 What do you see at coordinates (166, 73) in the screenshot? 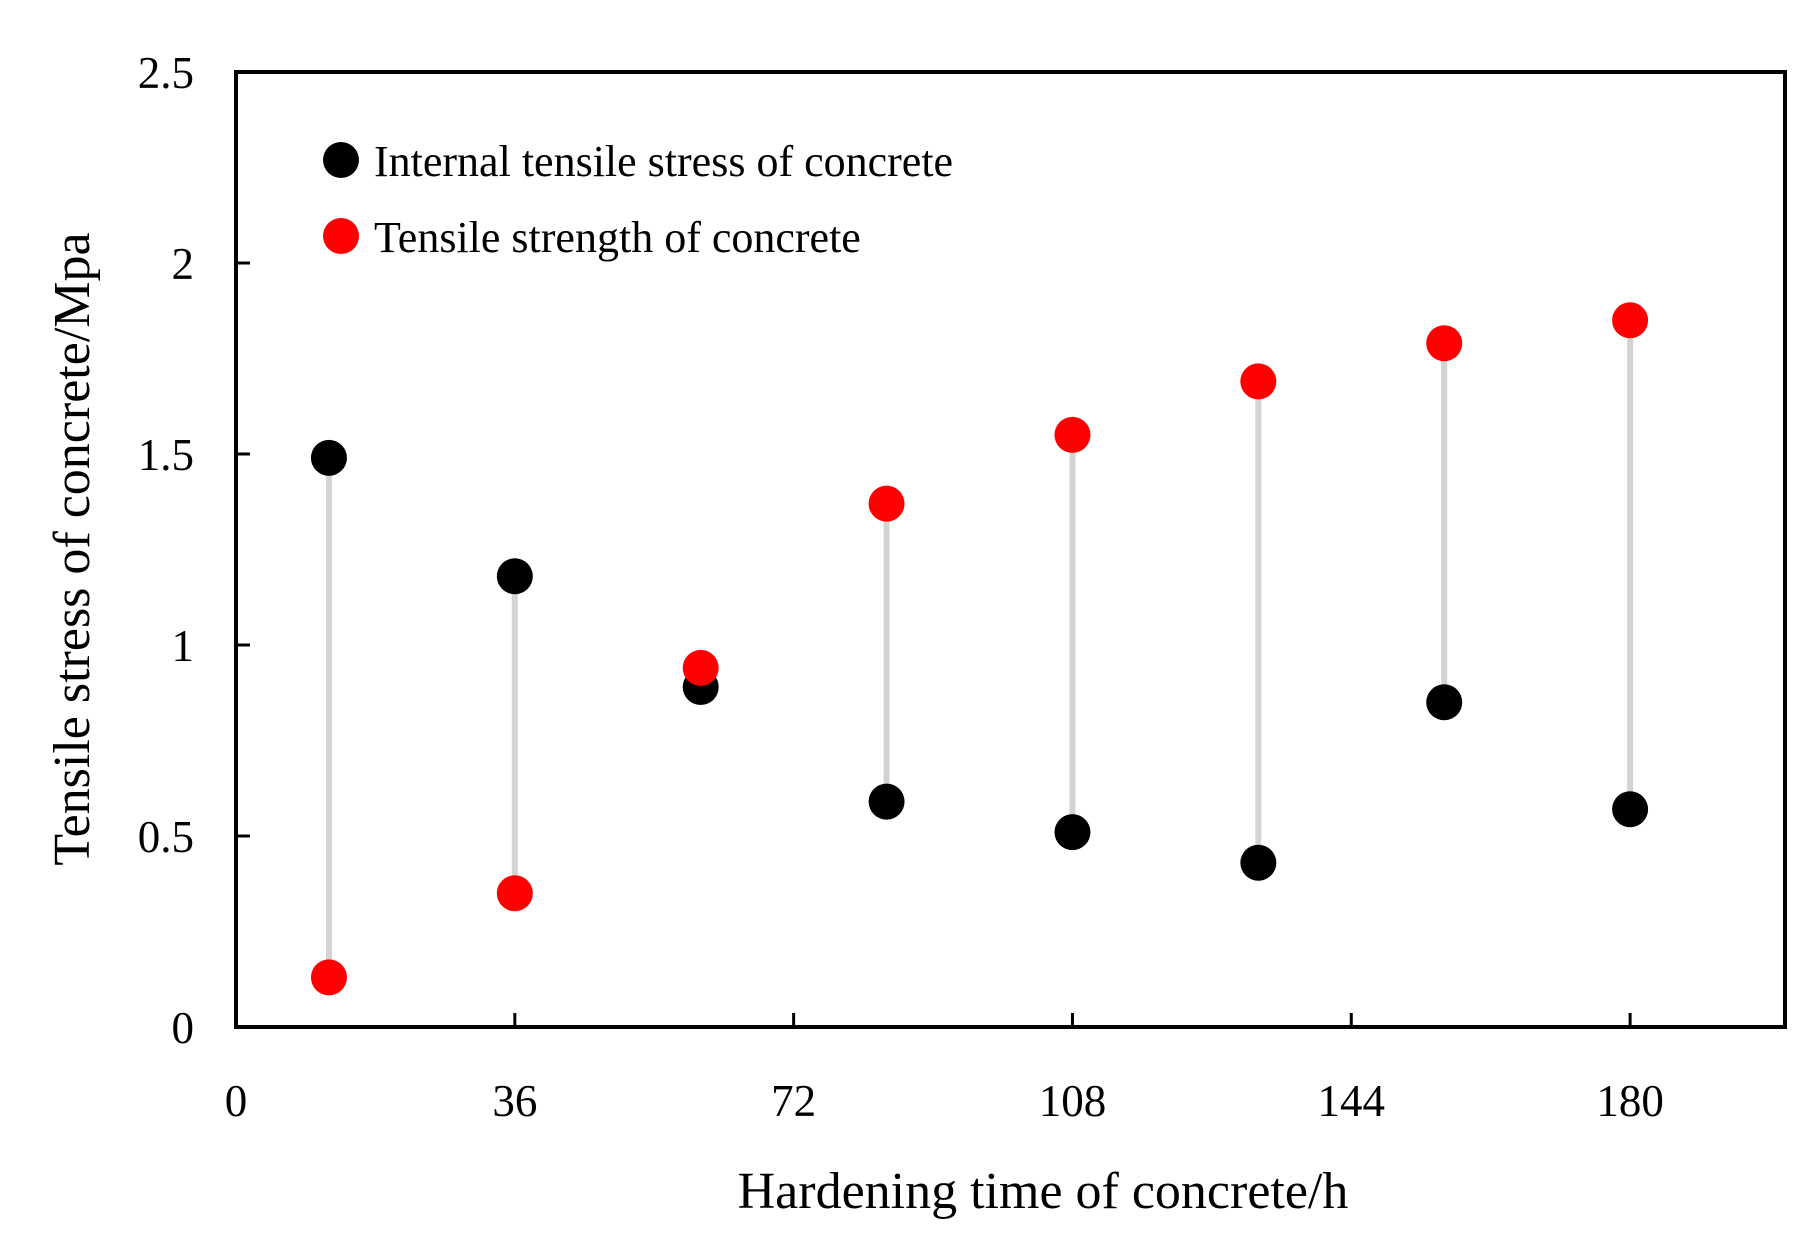
I see `y-tick-label: 2.5` at bounding box center [166, 73].